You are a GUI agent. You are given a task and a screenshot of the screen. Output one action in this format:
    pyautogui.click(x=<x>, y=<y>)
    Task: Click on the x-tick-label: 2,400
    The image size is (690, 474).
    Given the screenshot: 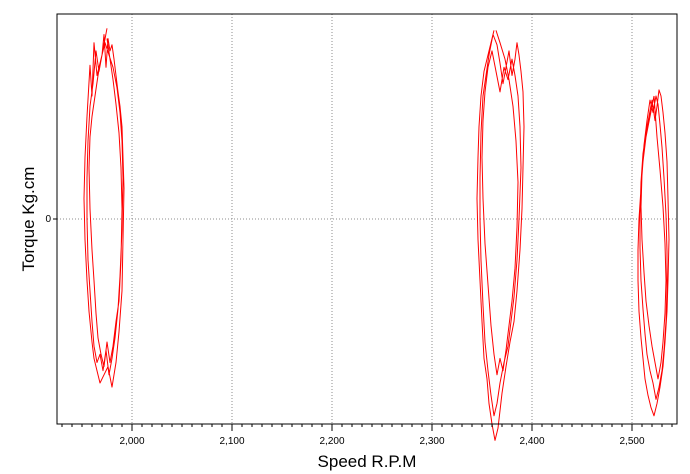 What is the action you would take?
    pyautogui.click(x=531, y=441)
    